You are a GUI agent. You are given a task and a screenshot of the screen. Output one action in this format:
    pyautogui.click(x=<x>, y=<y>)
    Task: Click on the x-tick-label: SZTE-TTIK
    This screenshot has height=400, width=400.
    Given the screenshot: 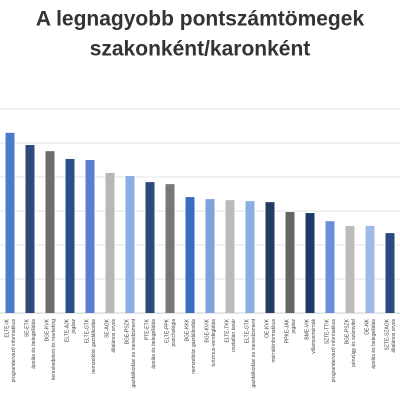 What is the action you would take?
    pyautogui.click(x=327, y=331)
    